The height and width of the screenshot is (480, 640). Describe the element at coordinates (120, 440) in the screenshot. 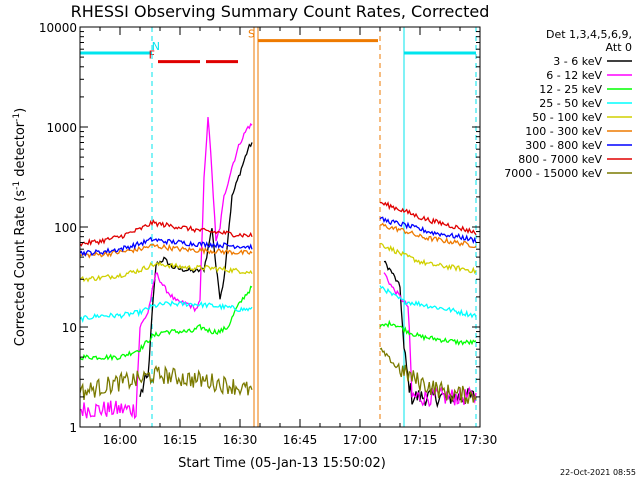

I see `x-tick-label: 16:00` at that location.